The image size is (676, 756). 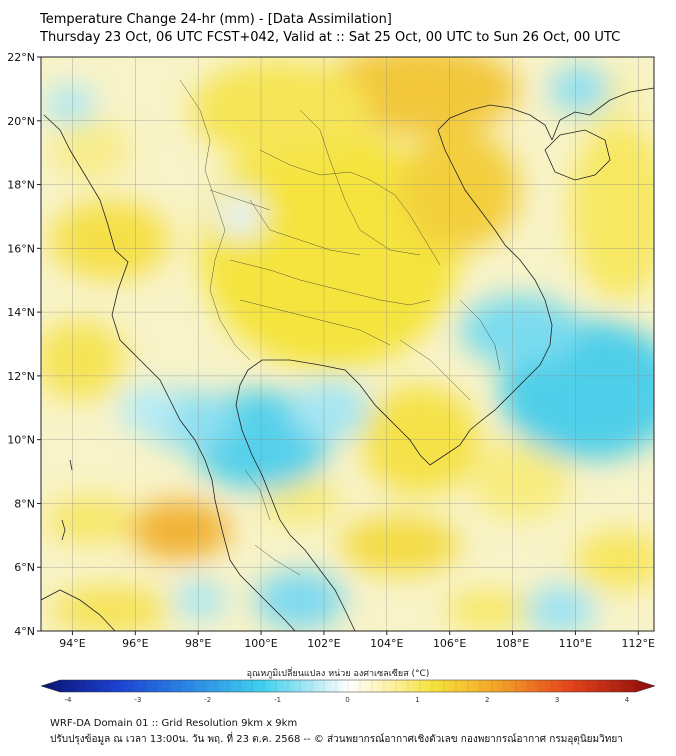 I want to click on lon-label: 96°E, so click(x=135, y=643).